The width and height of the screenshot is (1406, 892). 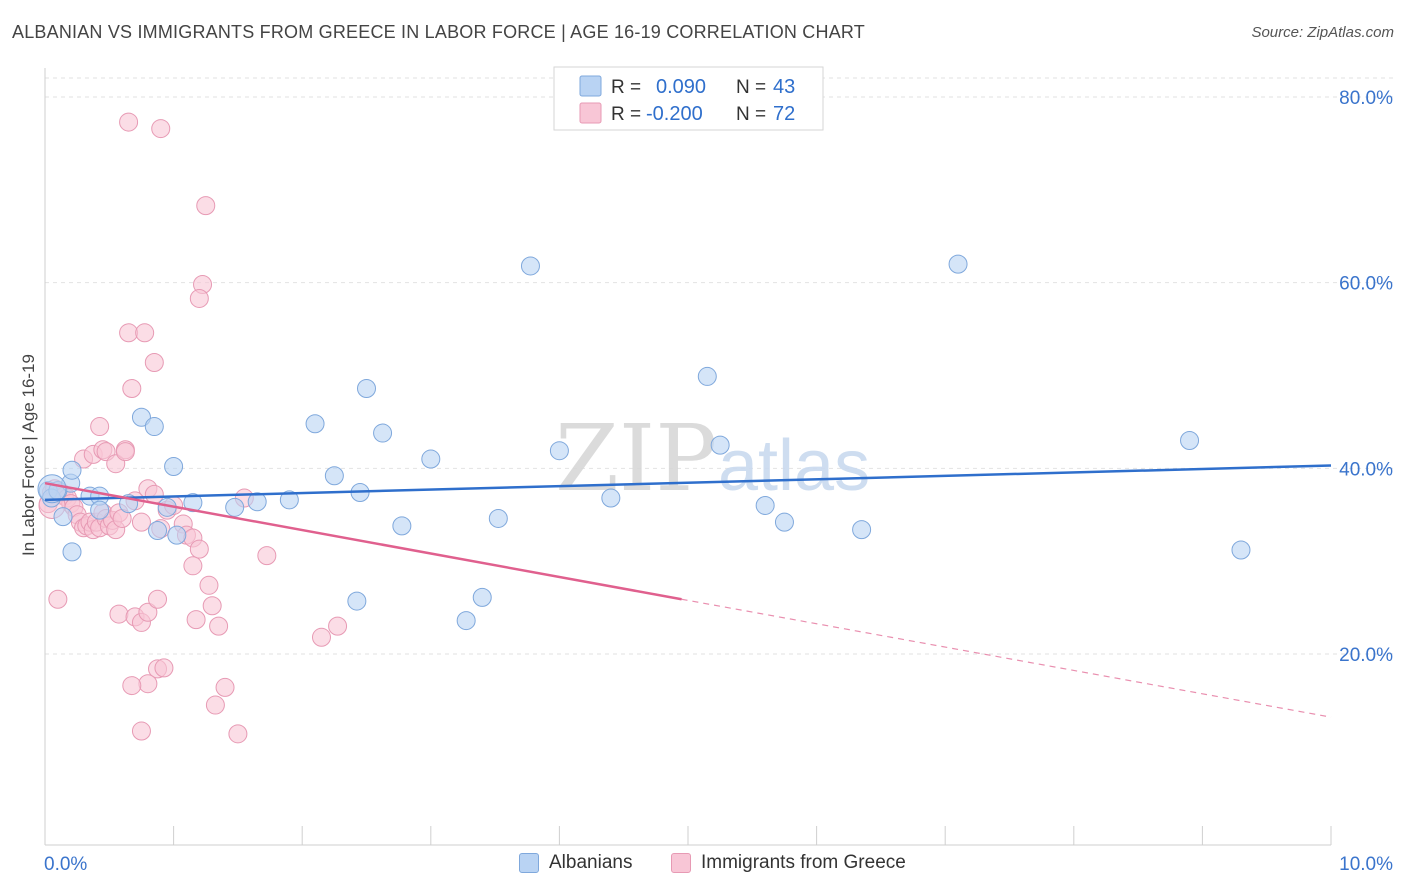 I want to click on legend-n-value-2: 72, so click(x=784, y=114).